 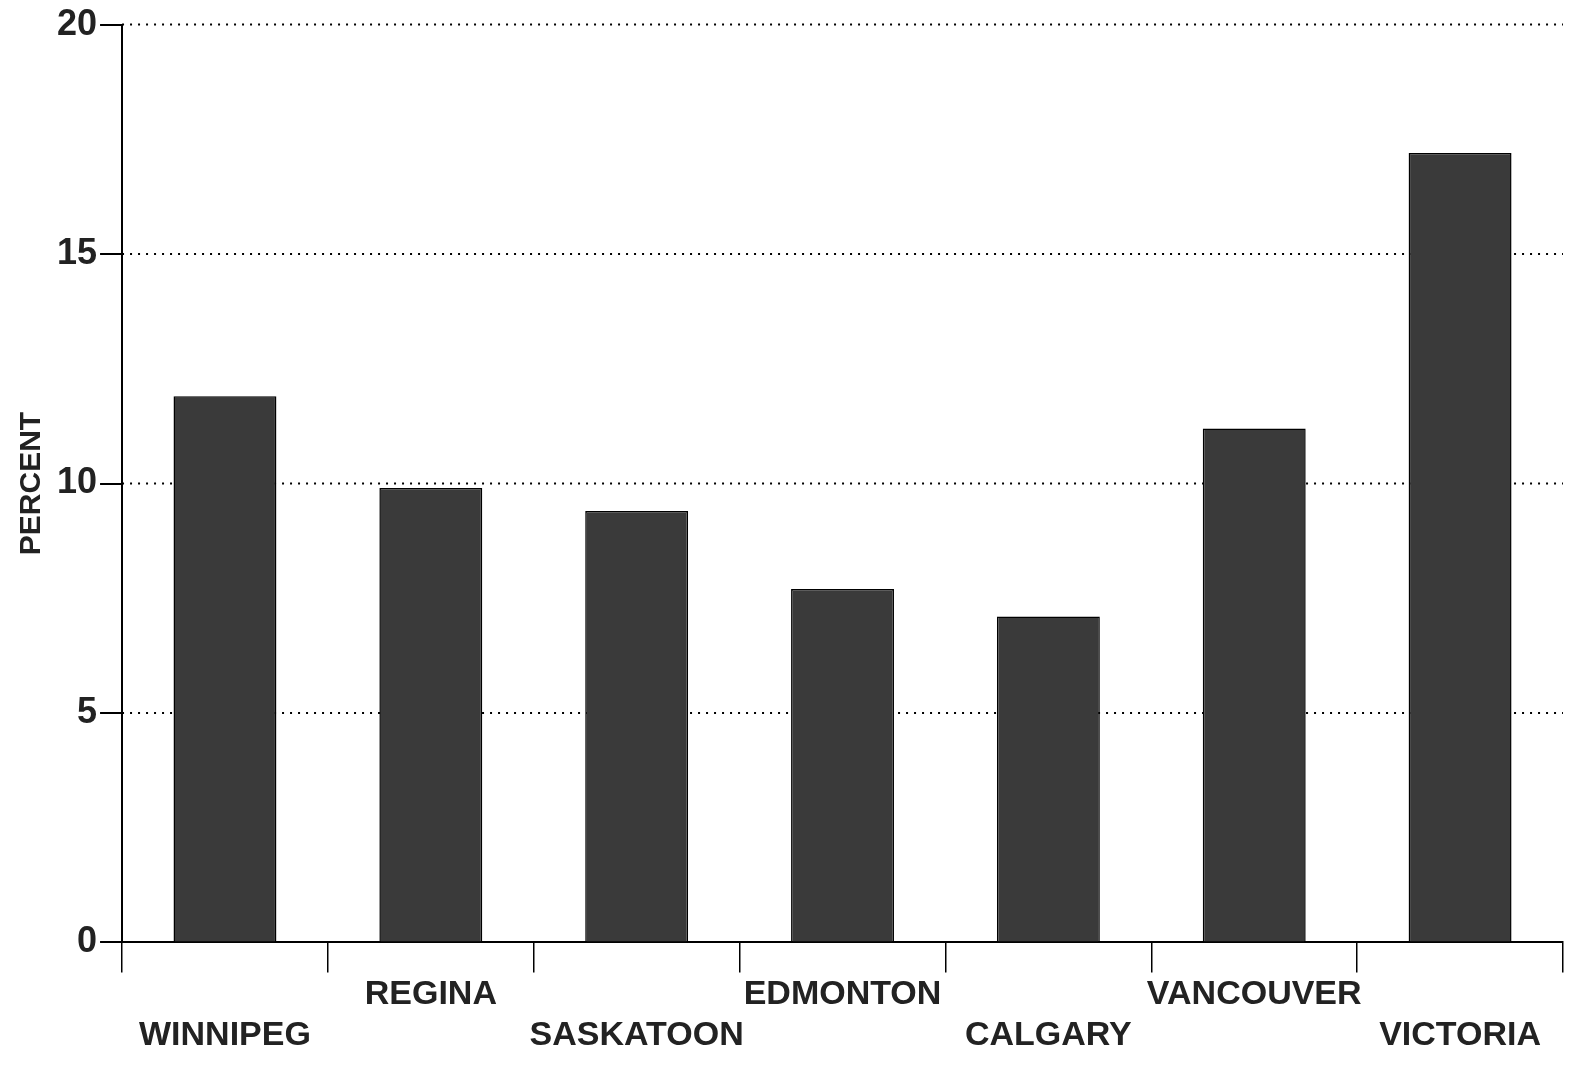 I want to click on y-tick-label: 0, so click(x=87, y=940).